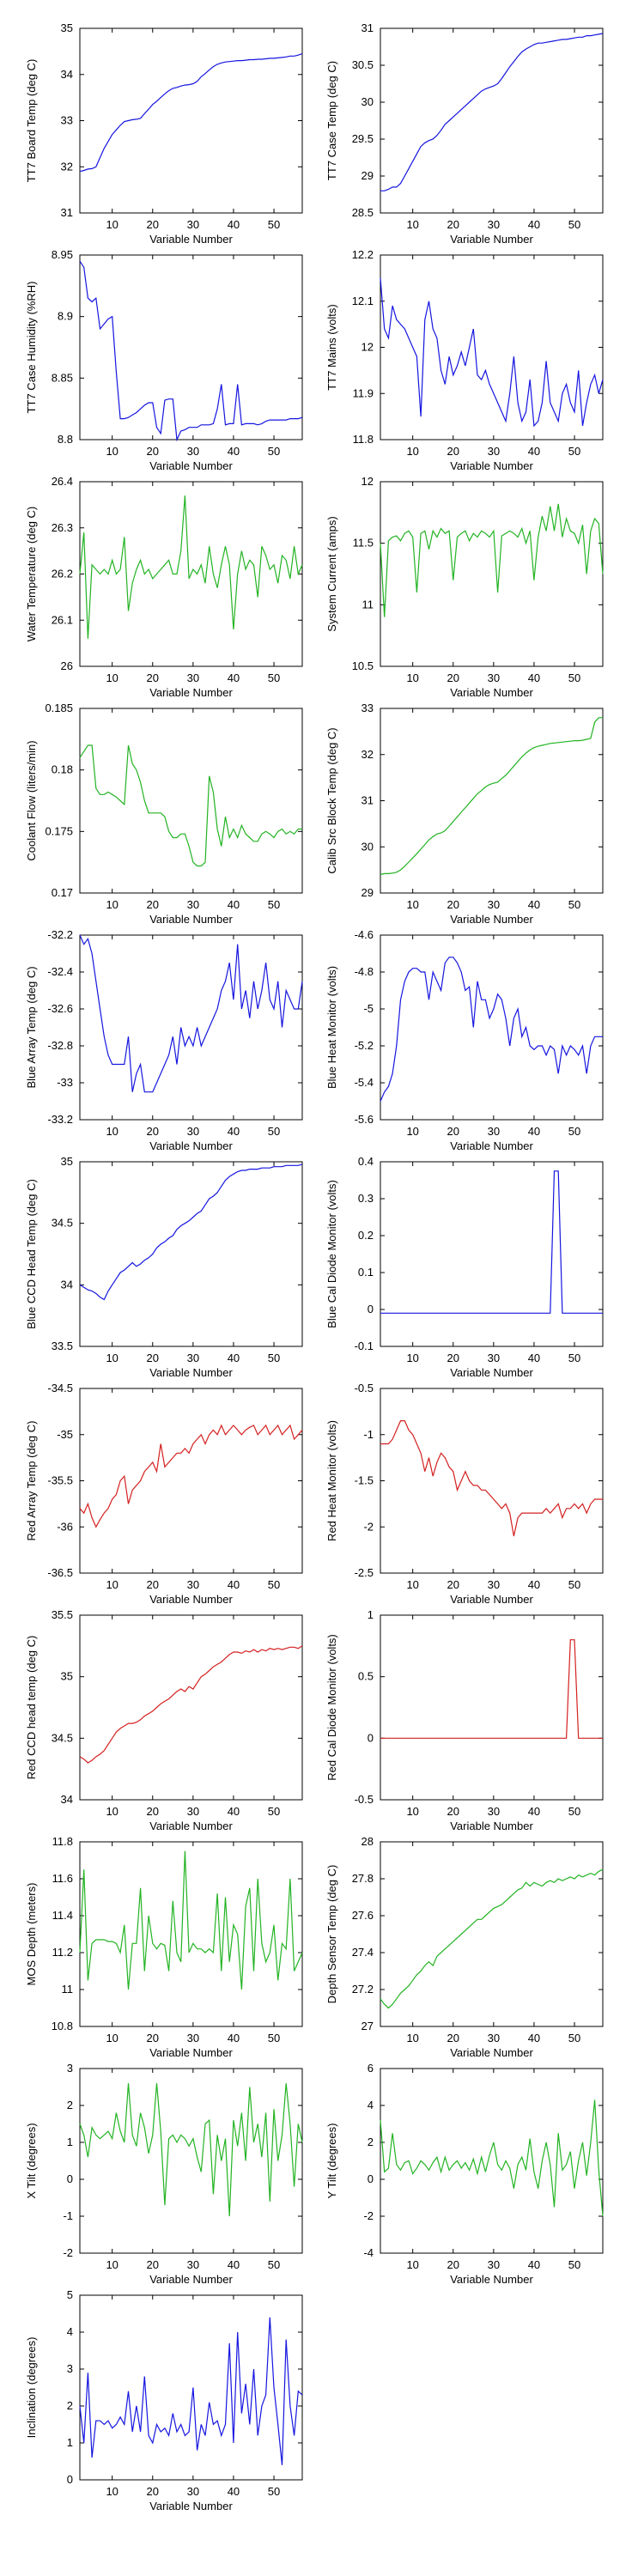 Image resolution: width=644 pixels, height=2576 pixels. What do you see at coordinates (66, 316) in the screenshot?
I see `y-tick-label: 8.9` at bounding box center [66, 316].